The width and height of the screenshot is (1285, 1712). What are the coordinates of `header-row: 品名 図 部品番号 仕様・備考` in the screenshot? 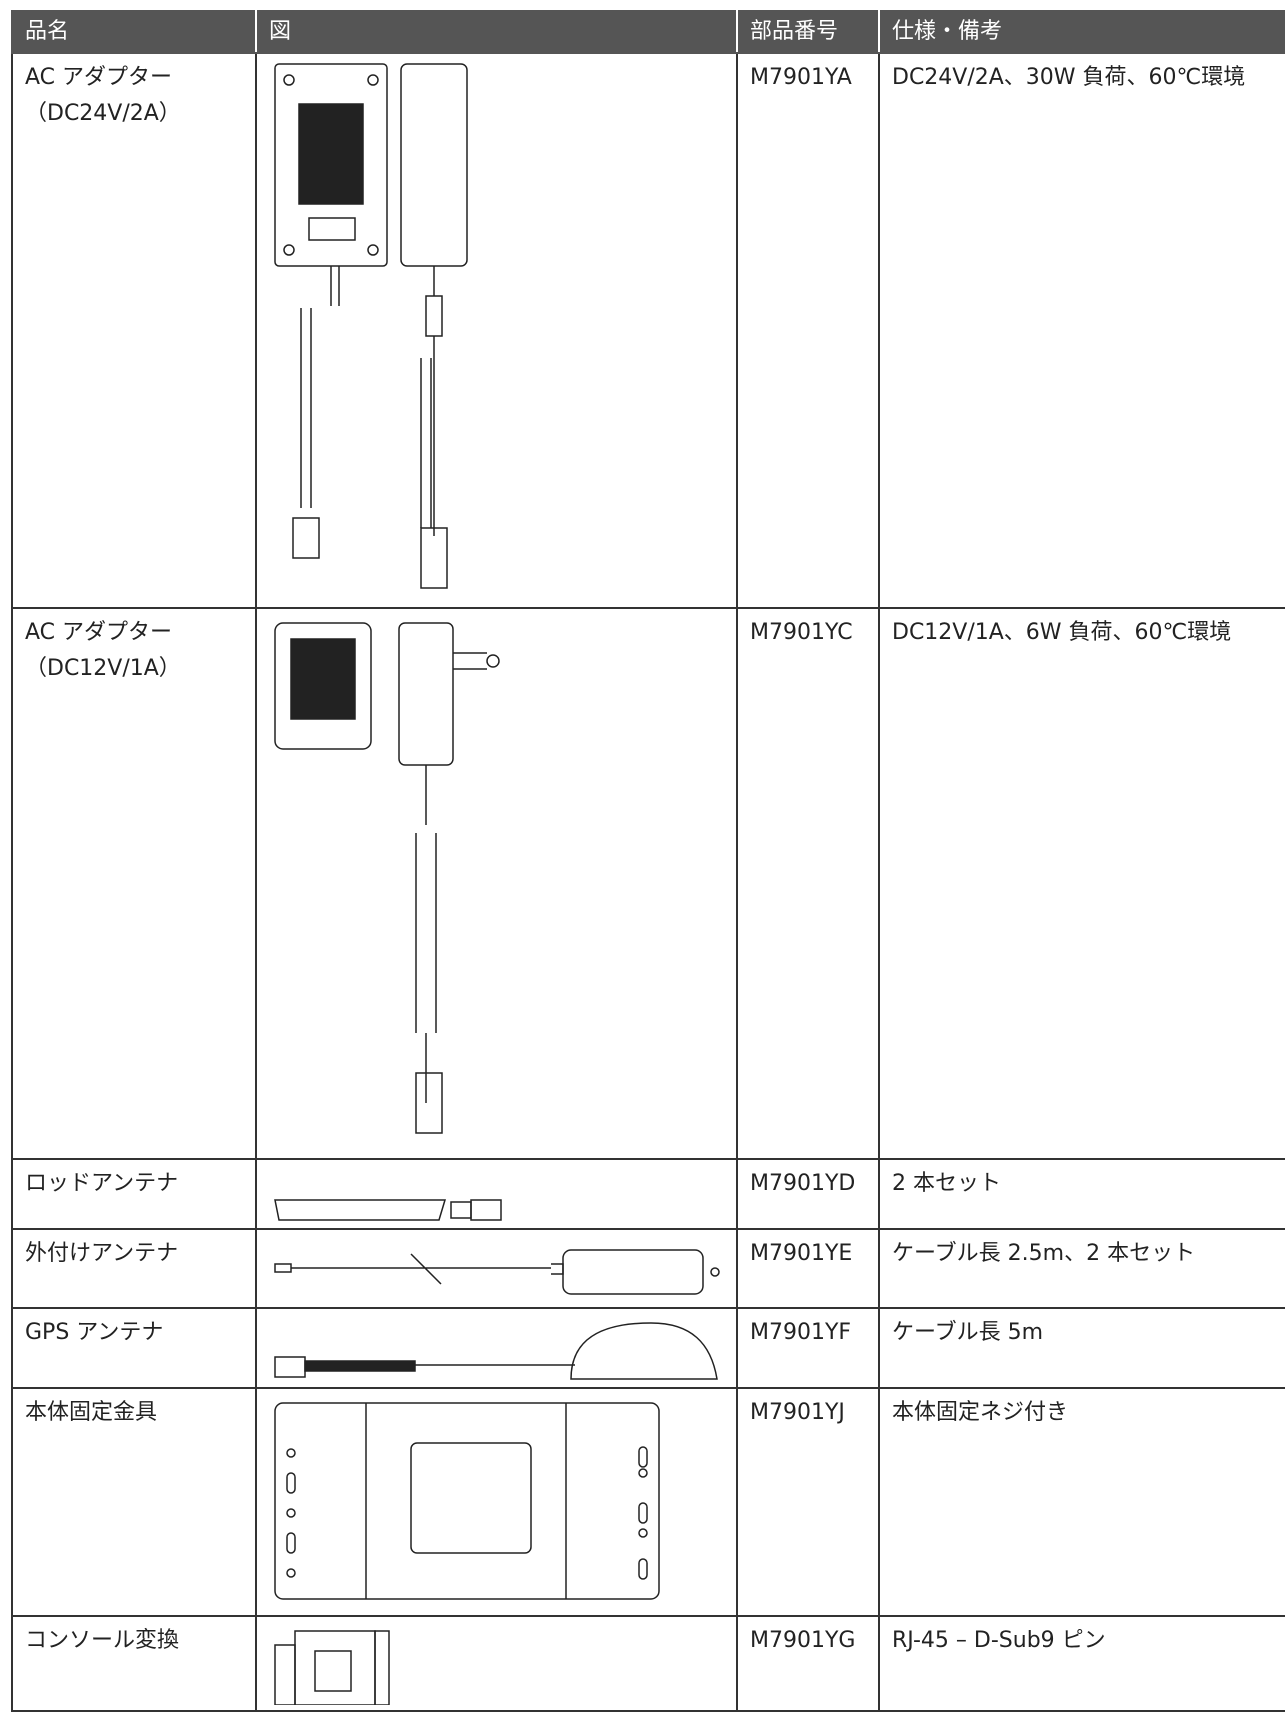 It's located at (648, 32).